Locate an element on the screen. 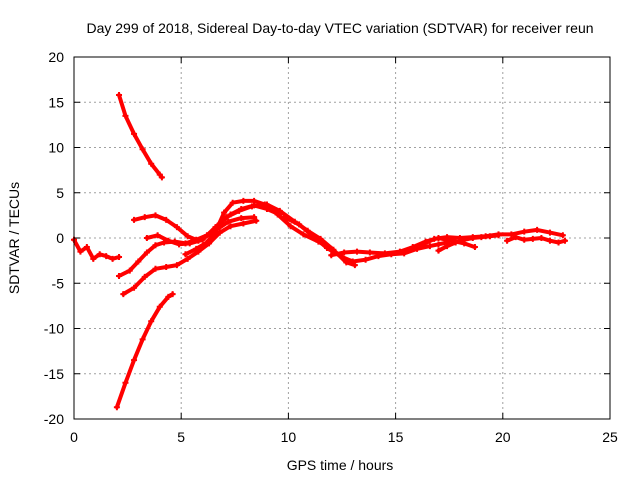 This screenshot has height=480, width=640. x-tick-label: 0 is located at coordinates (74, 437).